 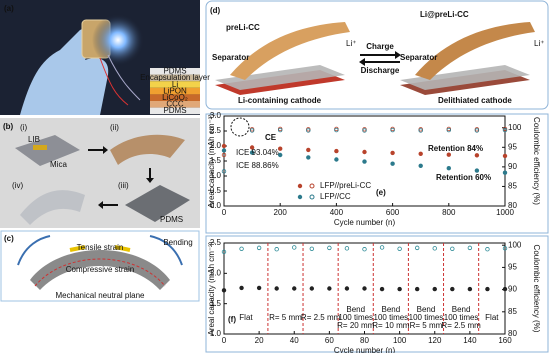 What do you see at coordinates (240, 127) in the screenshot?
I see `highlight` at bounding box center [240, 127].